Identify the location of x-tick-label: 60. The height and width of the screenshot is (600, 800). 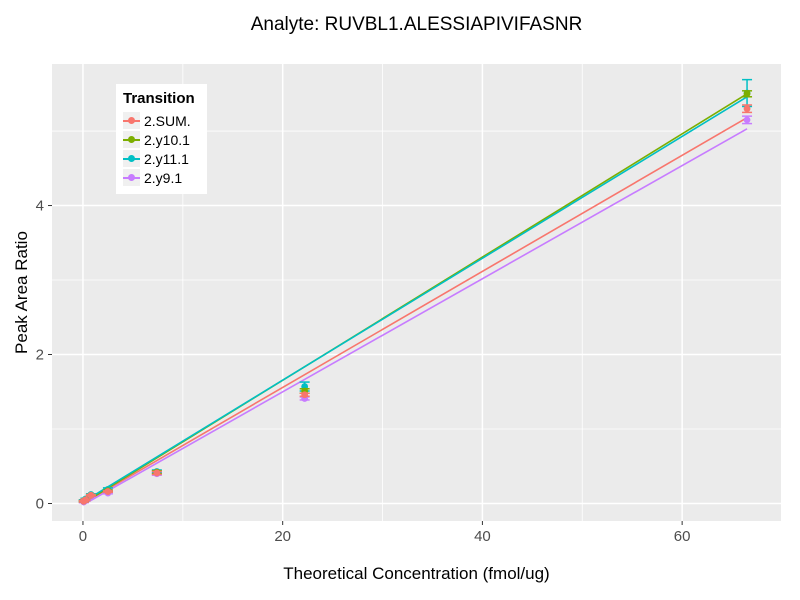
(682, 536).